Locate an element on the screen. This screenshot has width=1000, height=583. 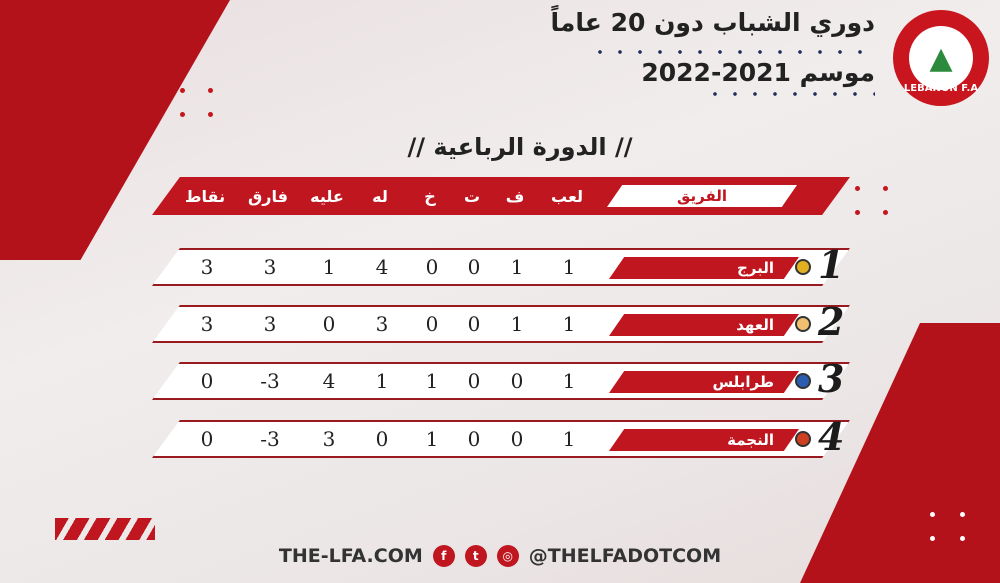
cell-for: 1 is located at coordinates (382, 381).